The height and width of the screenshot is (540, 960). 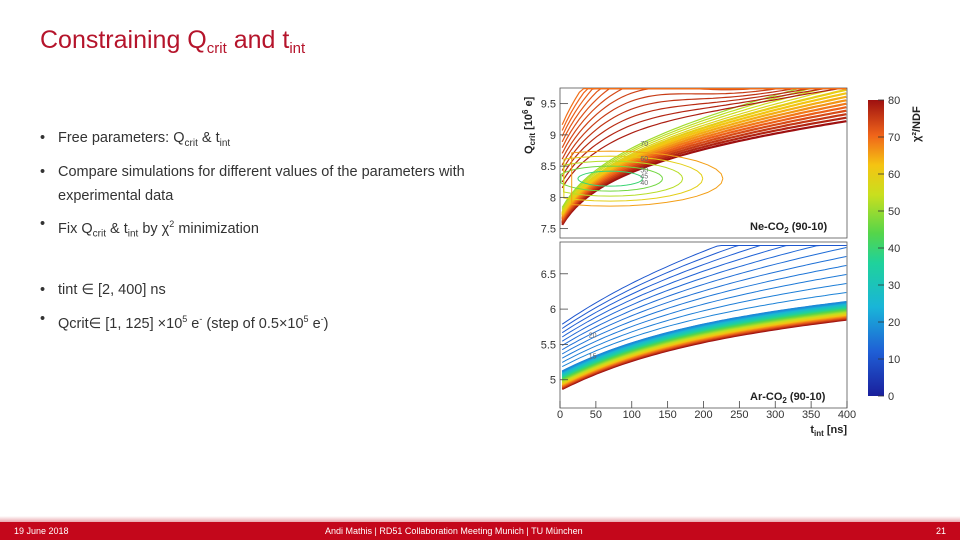 I want to click on y-tick-label: 9, so click(x=553, y=136).